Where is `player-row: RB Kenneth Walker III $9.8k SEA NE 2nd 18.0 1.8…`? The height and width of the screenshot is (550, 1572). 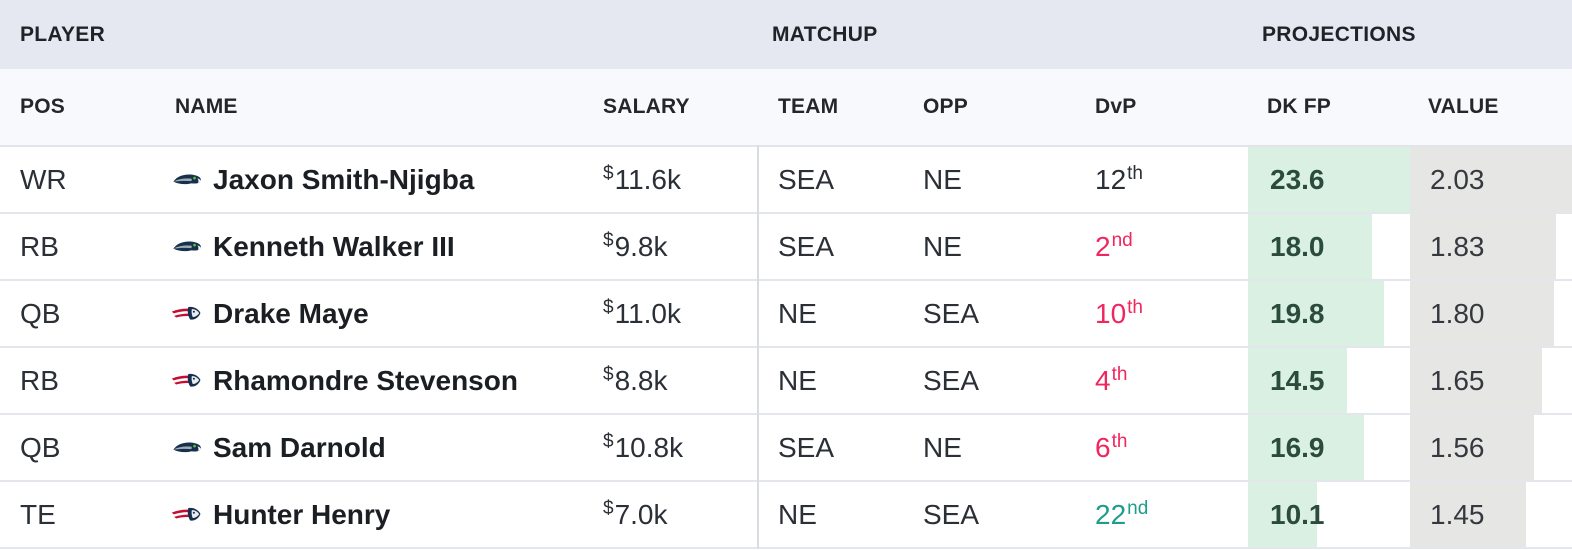
player-row: RB Kenneth Walker III $9.8k SEA NE 2nd 18.0 1.8… is located at coordinates (786, 246).